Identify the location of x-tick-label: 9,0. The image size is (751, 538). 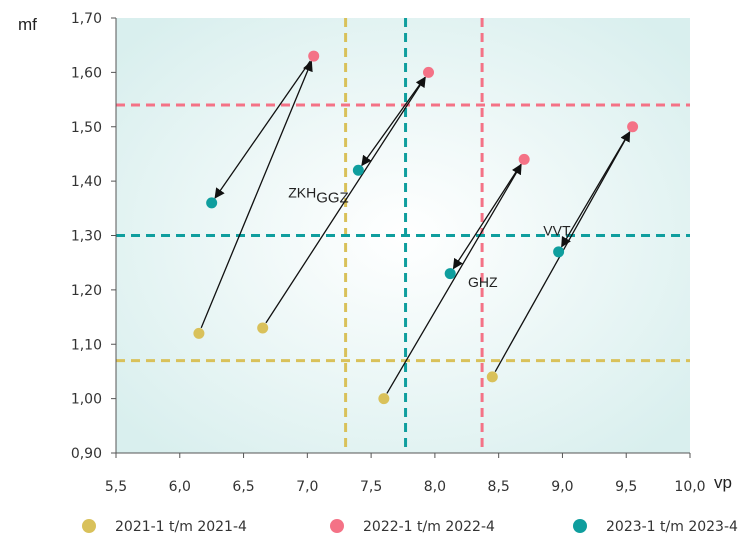
(562, 487).